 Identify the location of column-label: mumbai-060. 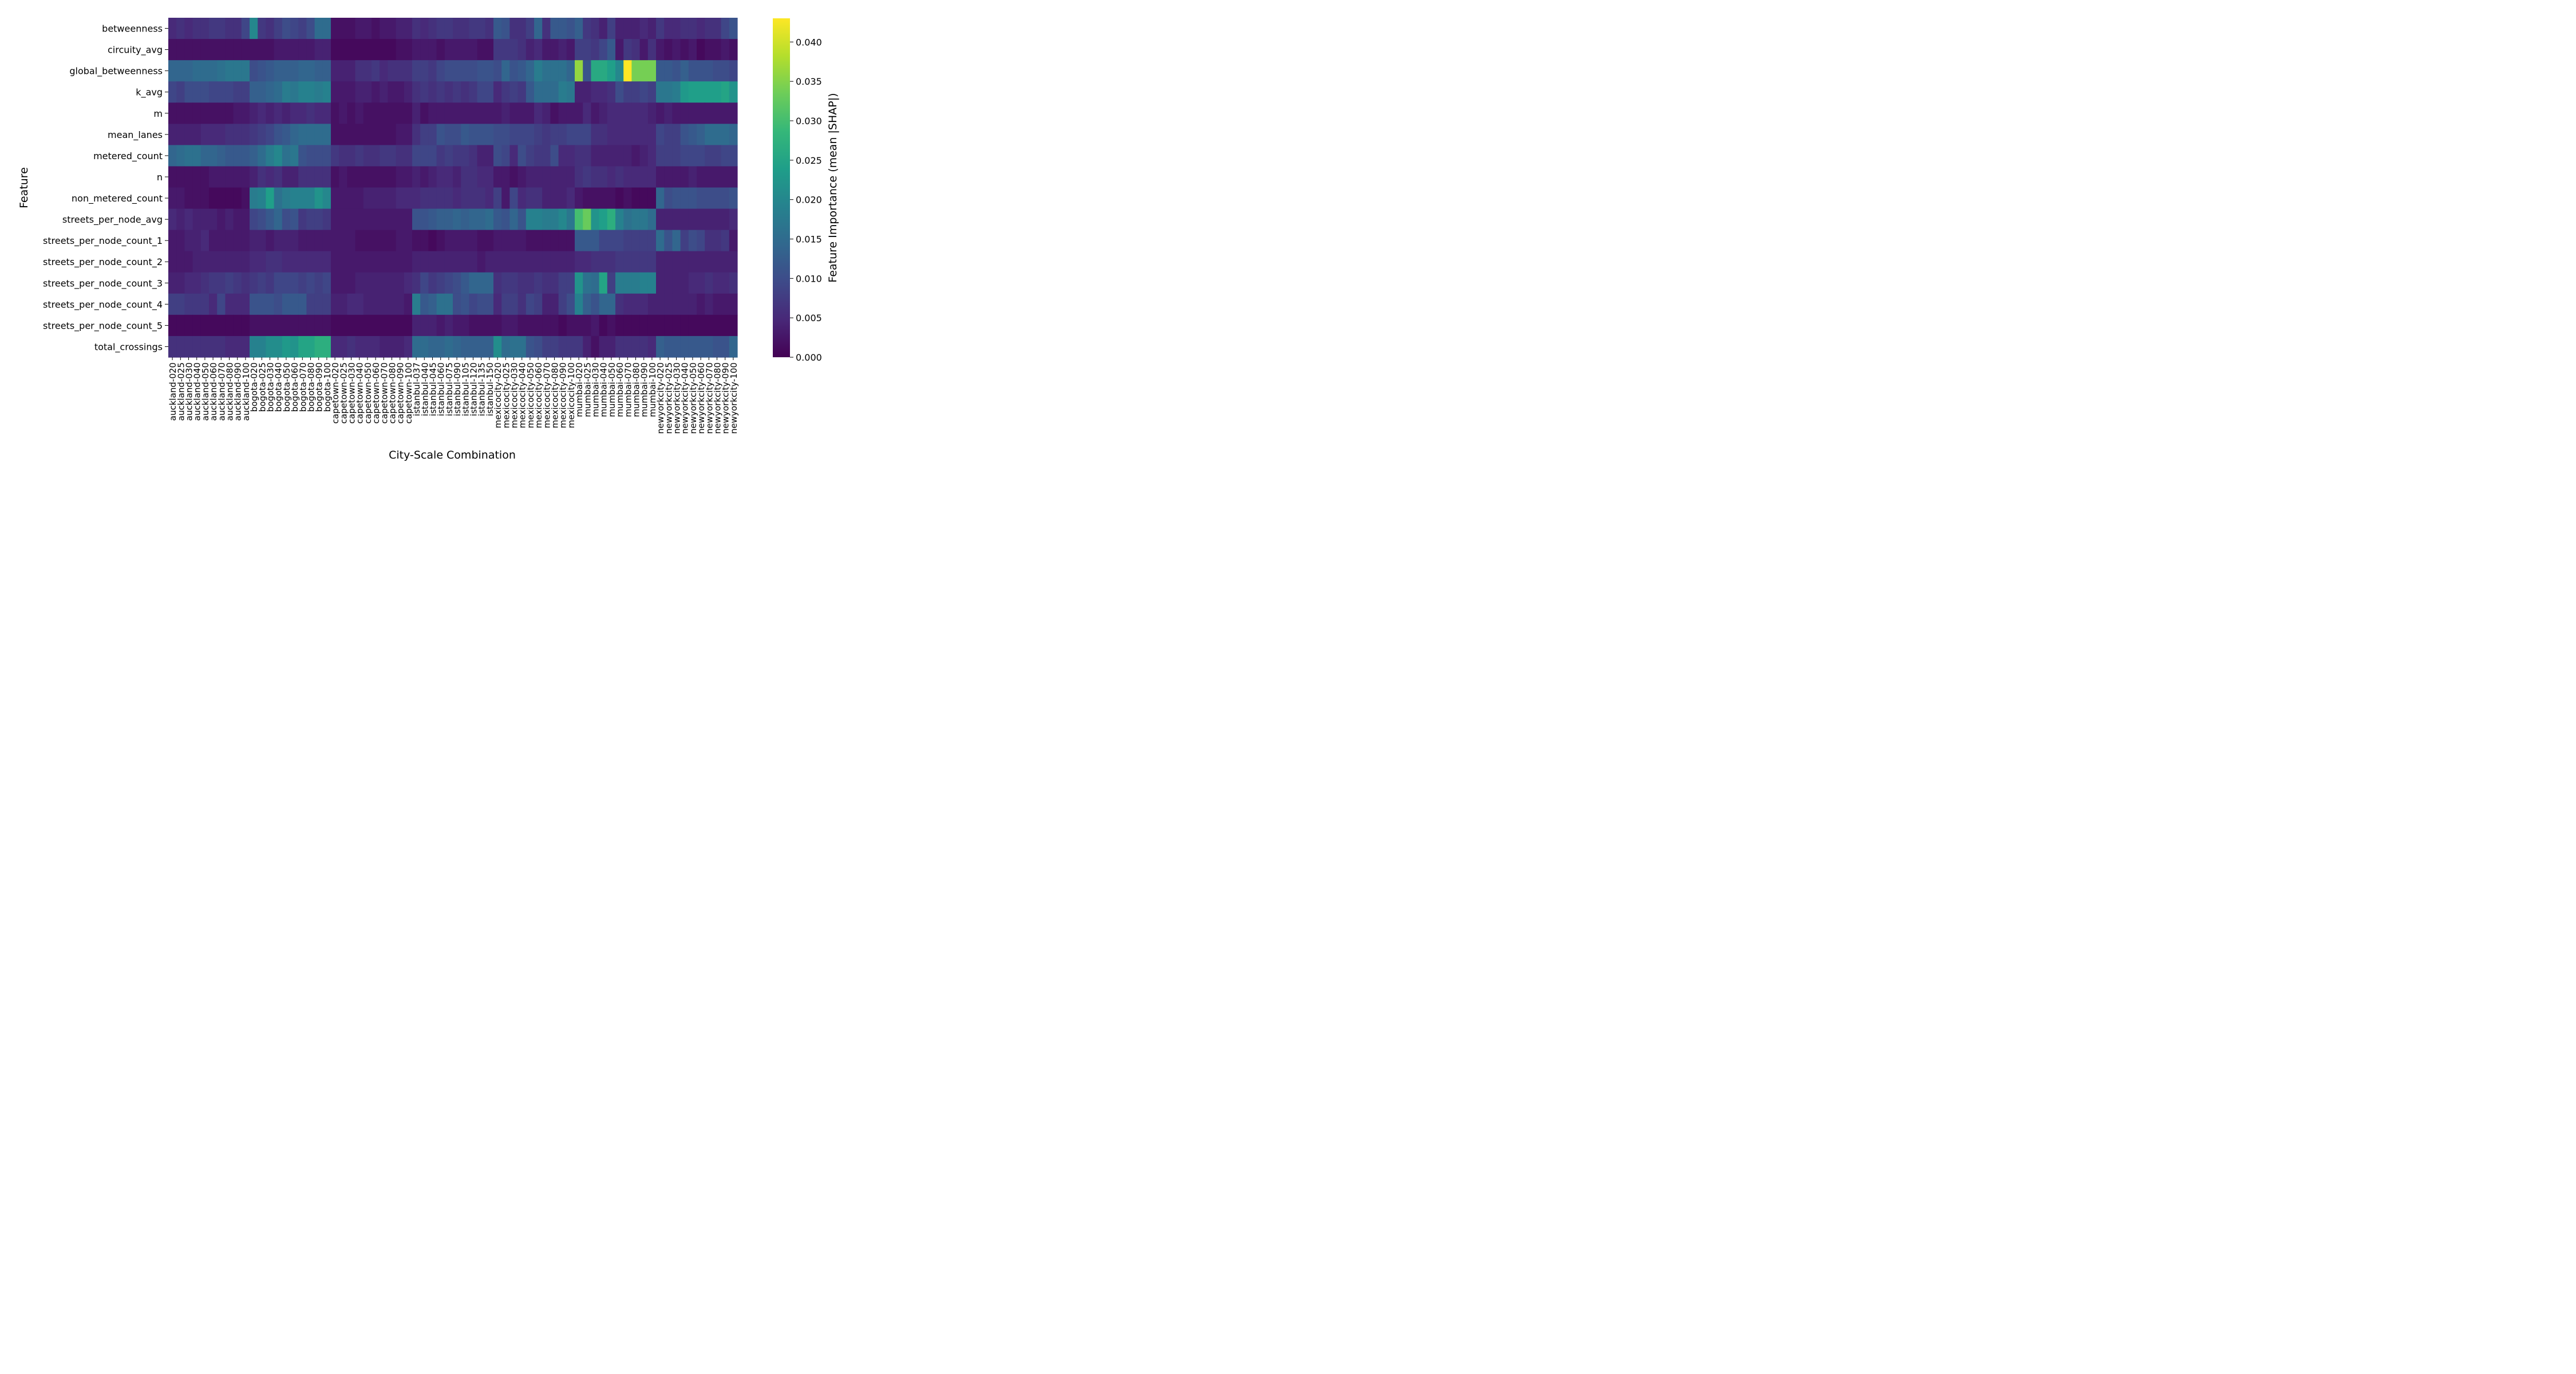
(620, 389).